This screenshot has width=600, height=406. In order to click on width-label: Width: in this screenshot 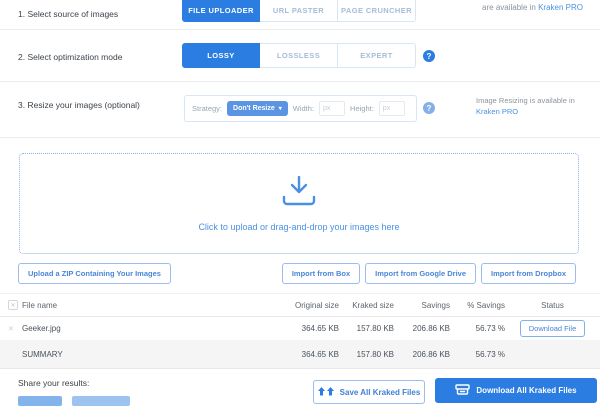, I will do `click(303, 108)`.